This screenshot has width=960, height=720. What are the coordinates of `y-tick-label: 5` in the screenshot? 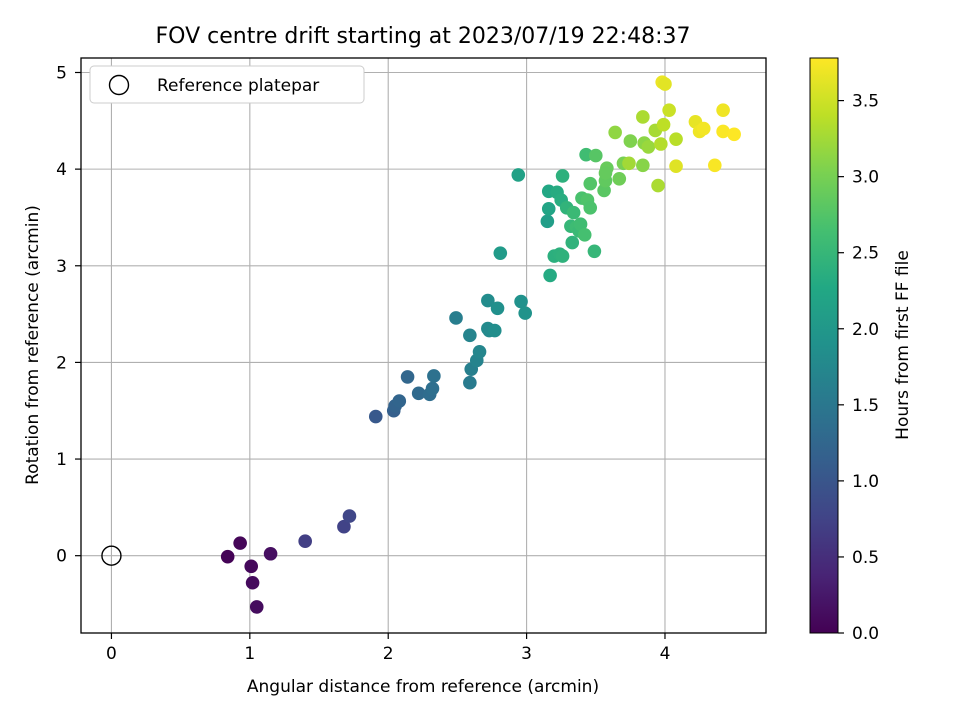 It's located at (61, 73).